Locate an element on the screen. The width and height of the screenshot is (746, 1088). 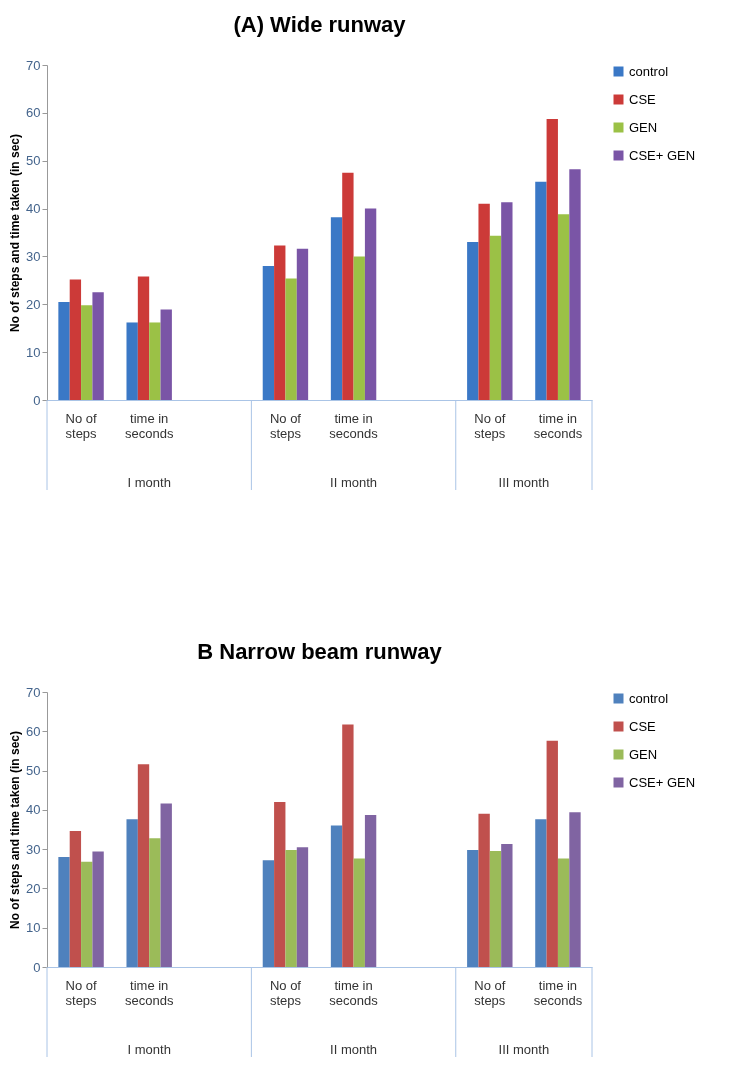
chart-title: B Narrow beam runway is located at coordinates (320, 651).